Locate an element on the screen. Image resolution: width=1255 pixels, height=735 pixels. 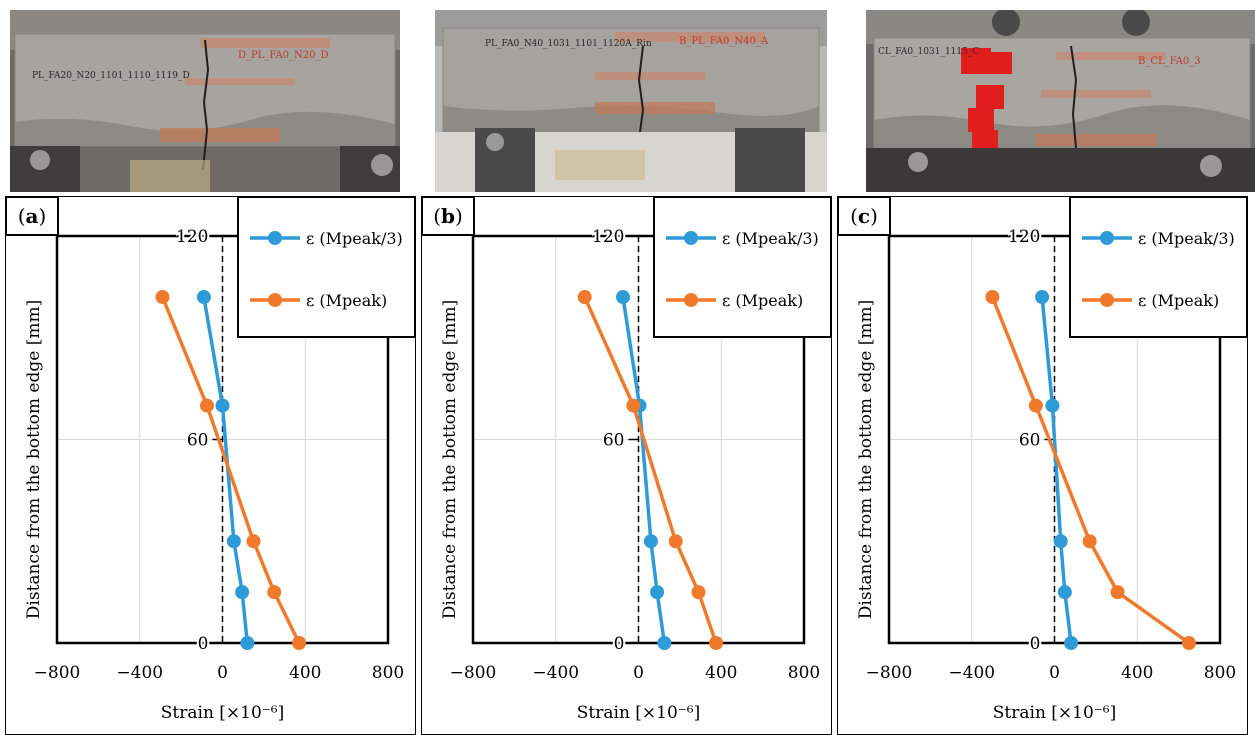
photo-label-right: B_CL_FA0_3 is located at coordinates (1169, 61).